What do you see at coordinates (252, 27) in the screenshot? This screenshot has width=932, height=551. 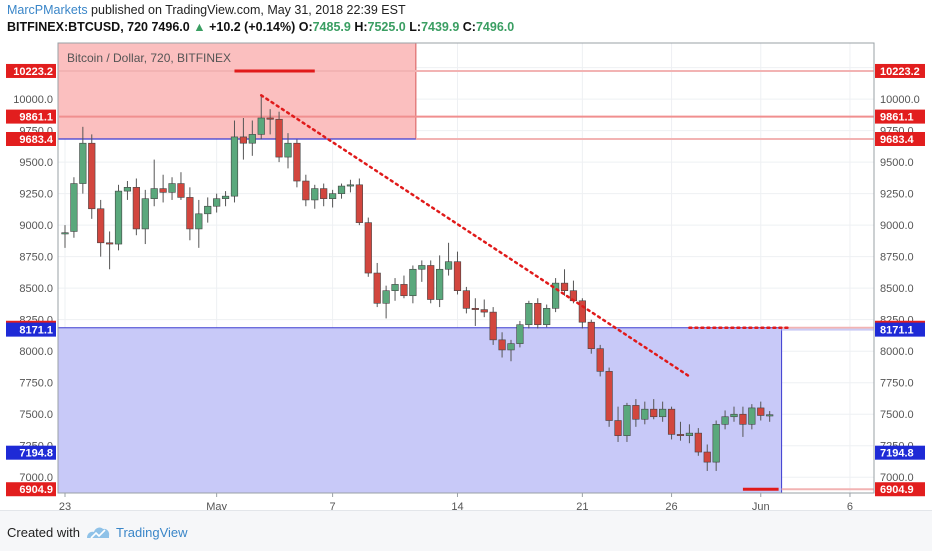 I see `change-value: +10.2 (+0.14%)` at bounding box center [252, 27].